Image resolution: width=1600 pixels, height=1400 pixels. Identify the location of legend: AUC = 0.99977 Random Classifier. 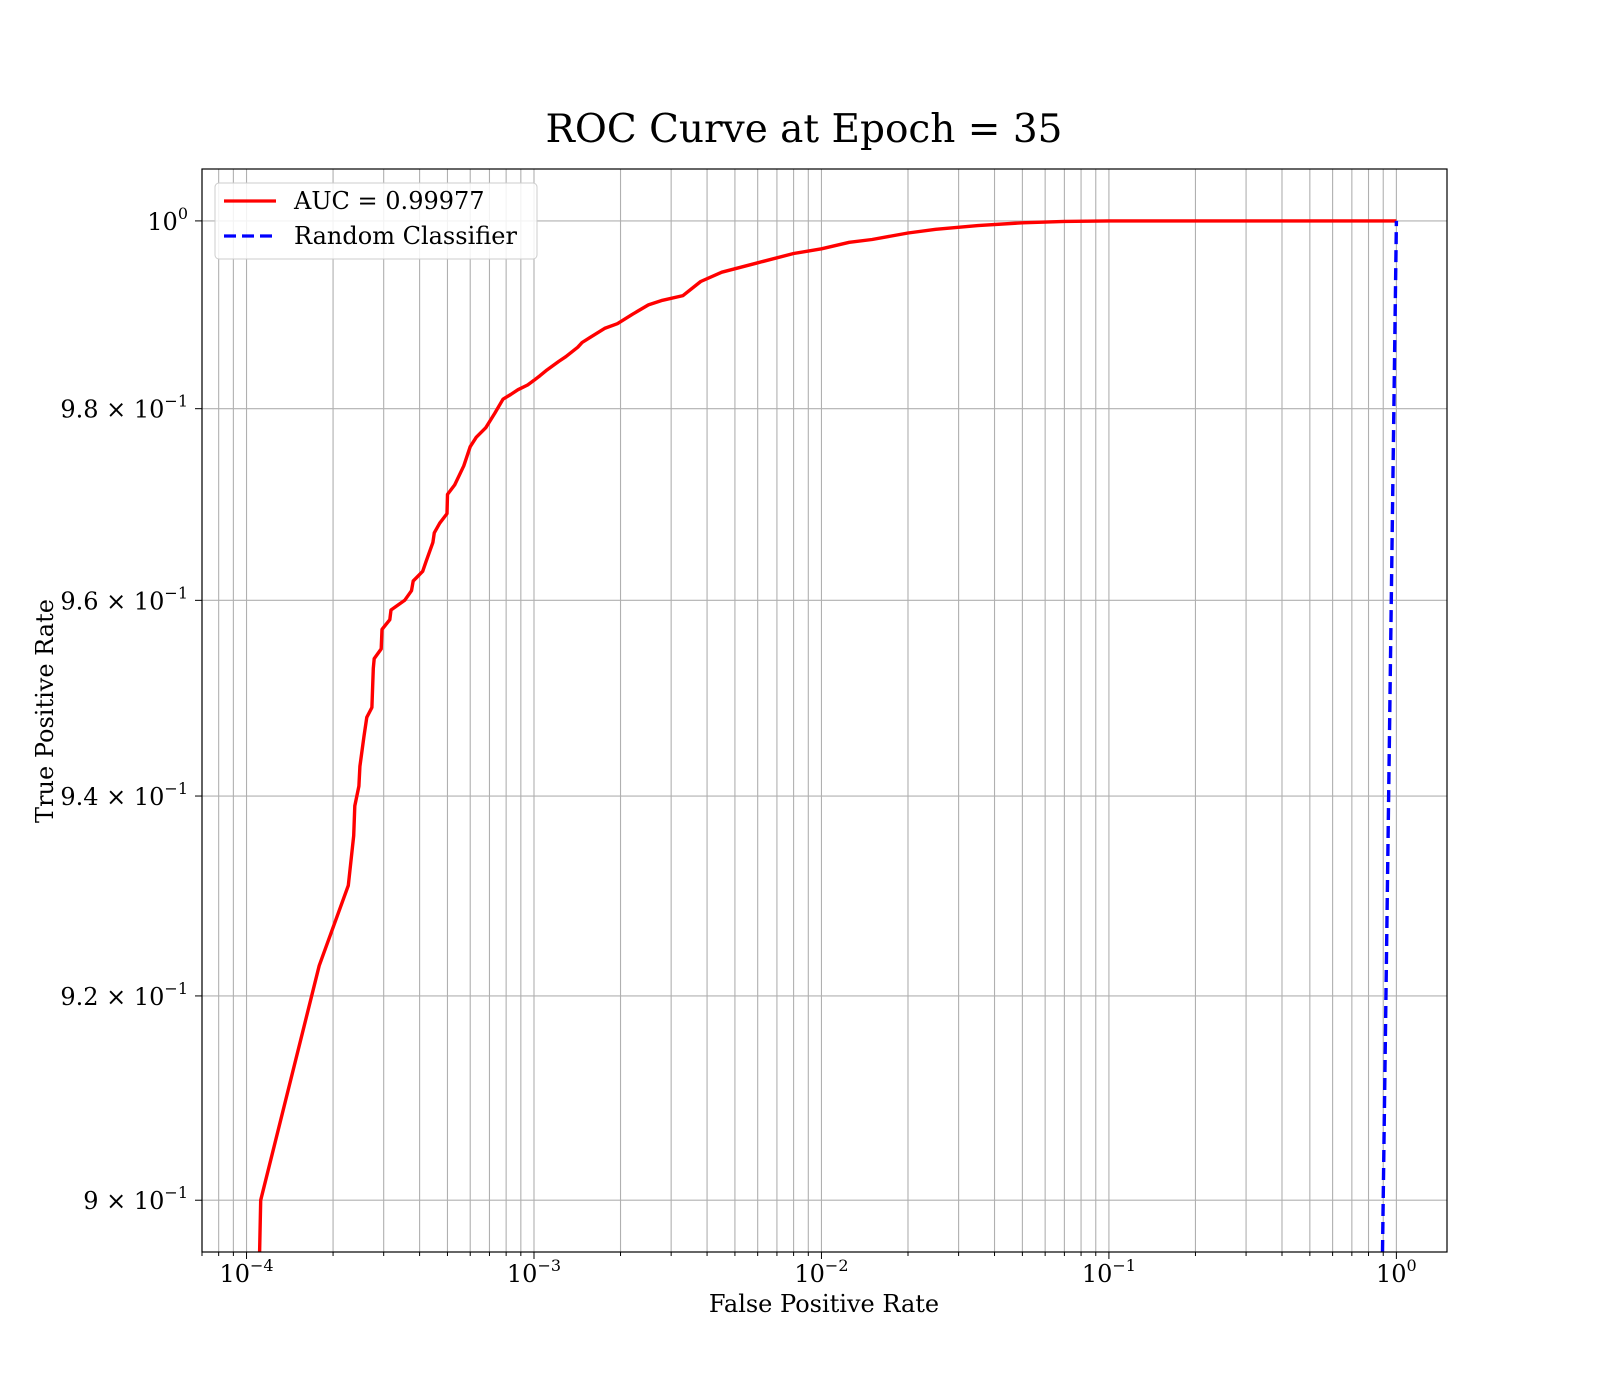
(376, 221).